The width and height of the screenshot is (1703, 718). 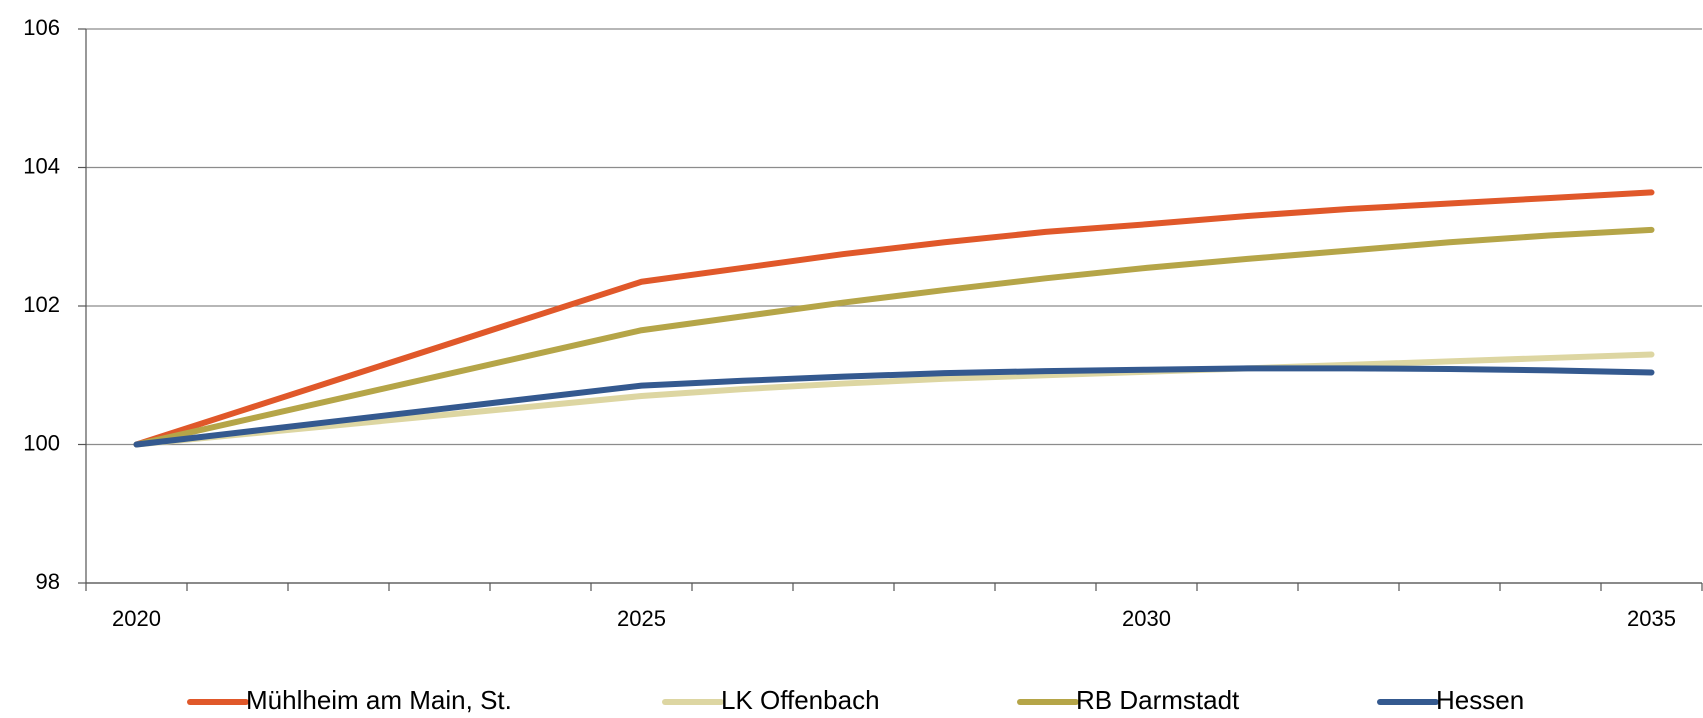 What do you see at coordinates (41, 442) in the screenshot?
I see `y-tick-label: 100` at bounding box center [41, 442].